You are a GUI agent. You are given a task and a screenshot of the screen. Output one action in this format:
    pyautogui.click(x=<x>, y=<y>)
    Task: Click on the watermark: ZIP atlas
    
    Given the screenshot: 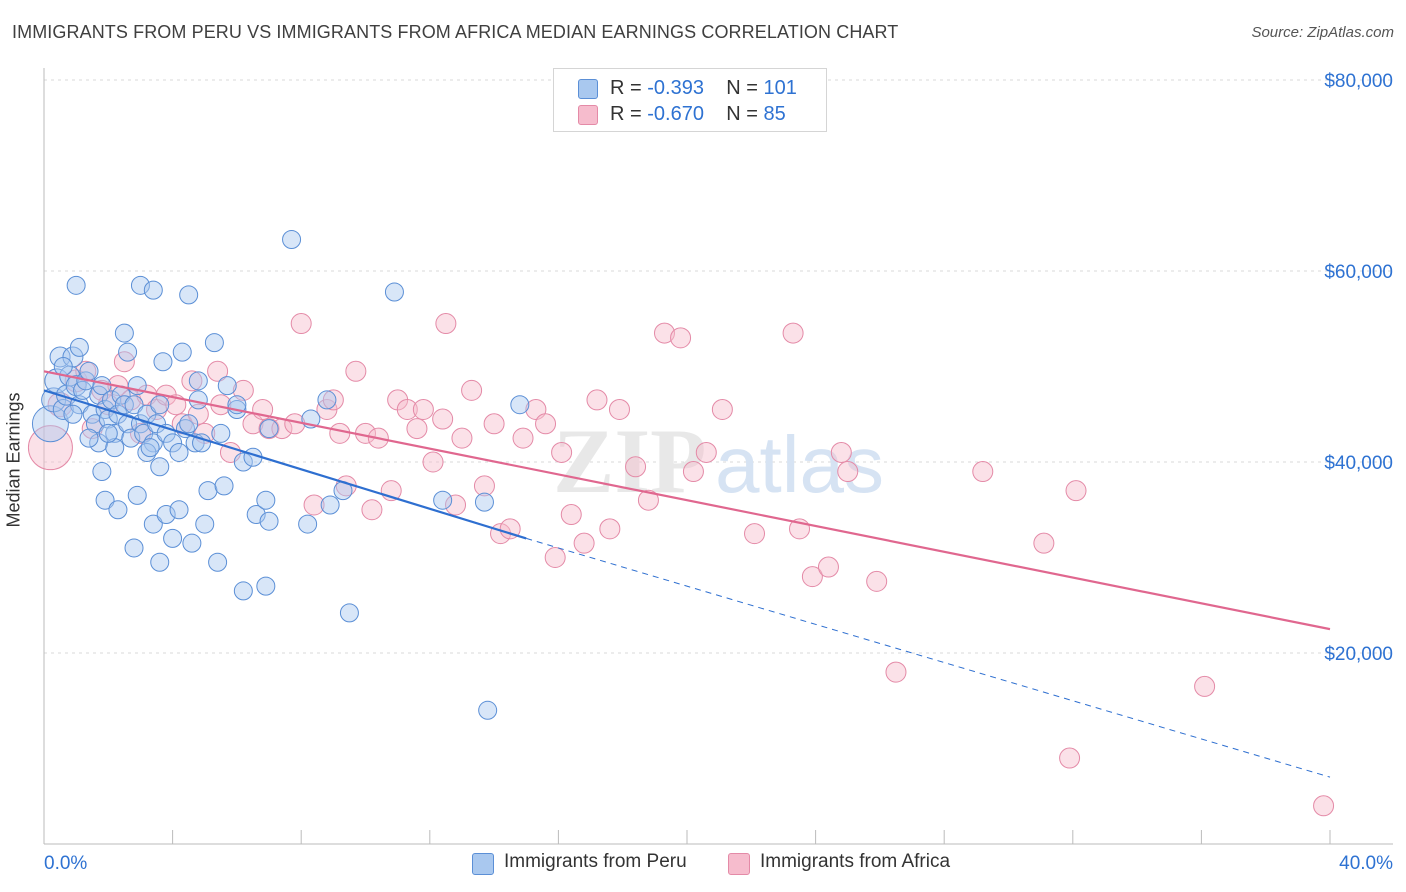 What is the action you would take?
    pyautogui.click(x=718, y=461)
    